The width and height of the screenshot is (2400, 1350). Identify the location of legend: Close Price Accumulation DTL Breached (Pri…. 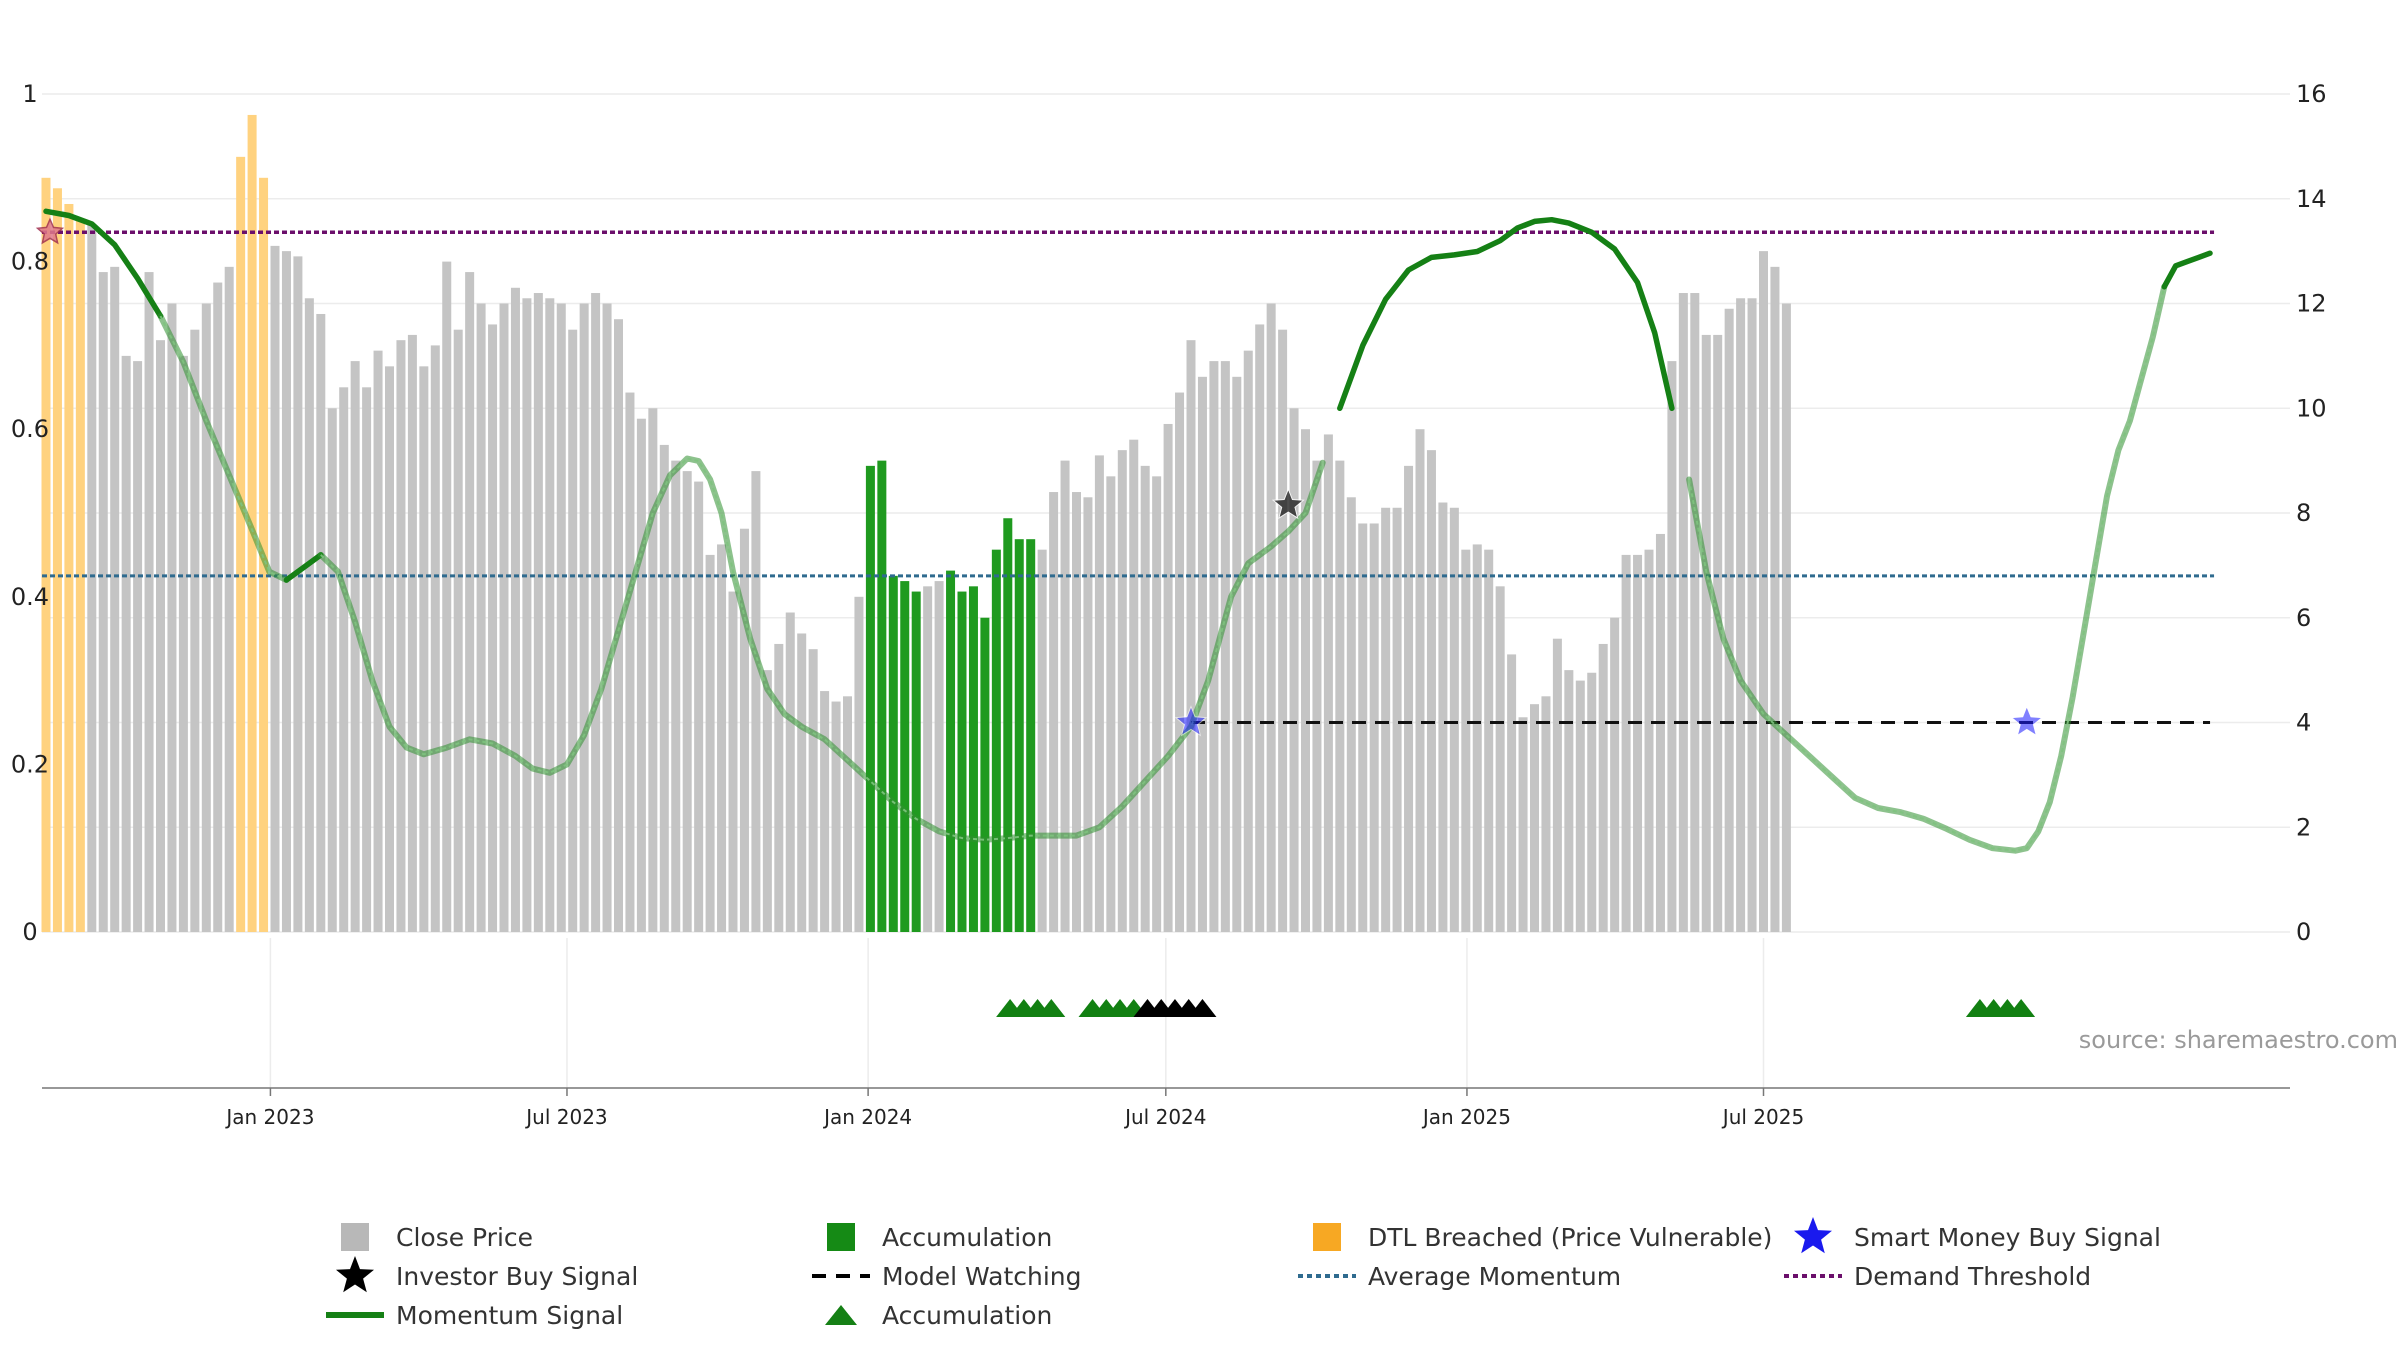
(1243, 1273).